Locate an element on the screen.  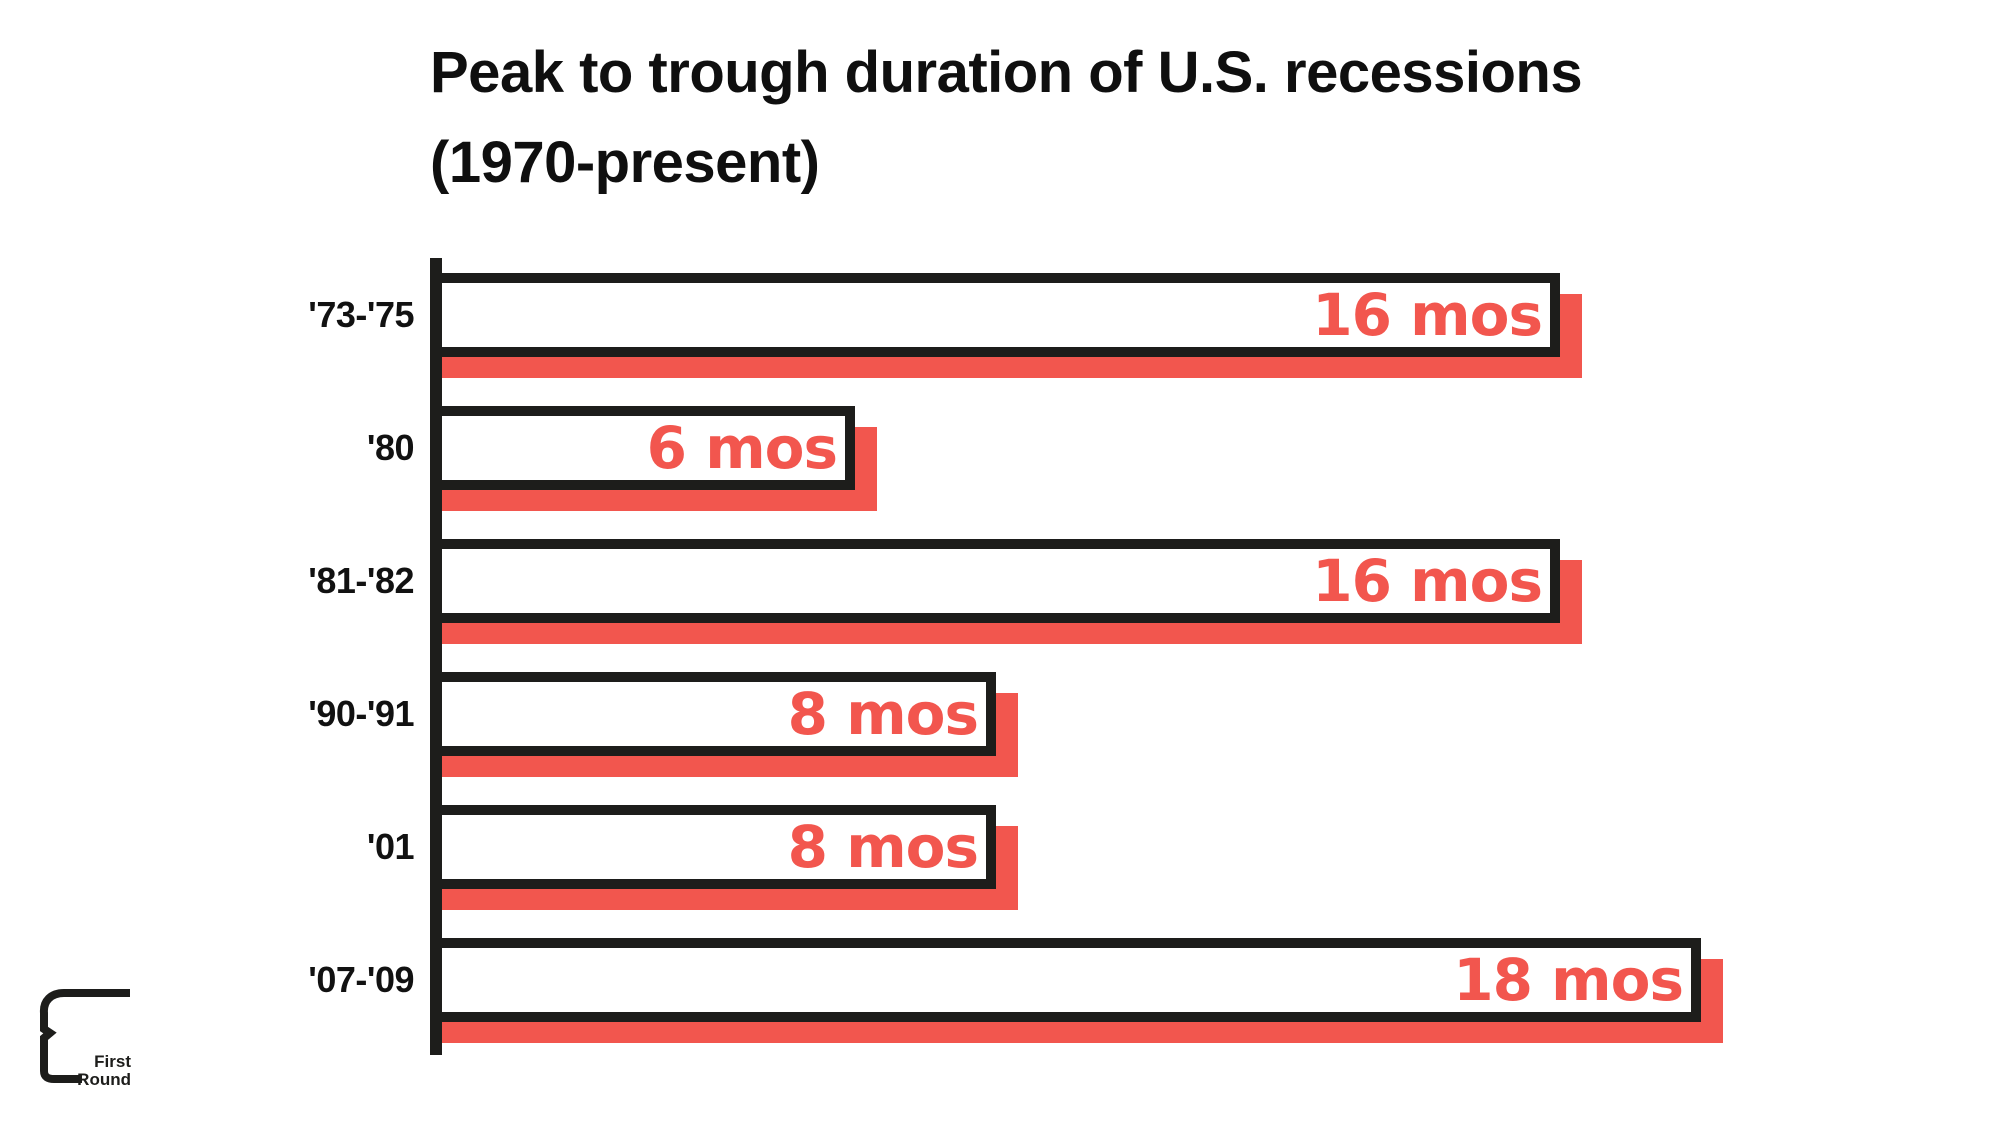
bar-value-label: 18 mos is located at coordinates (1568, 980).